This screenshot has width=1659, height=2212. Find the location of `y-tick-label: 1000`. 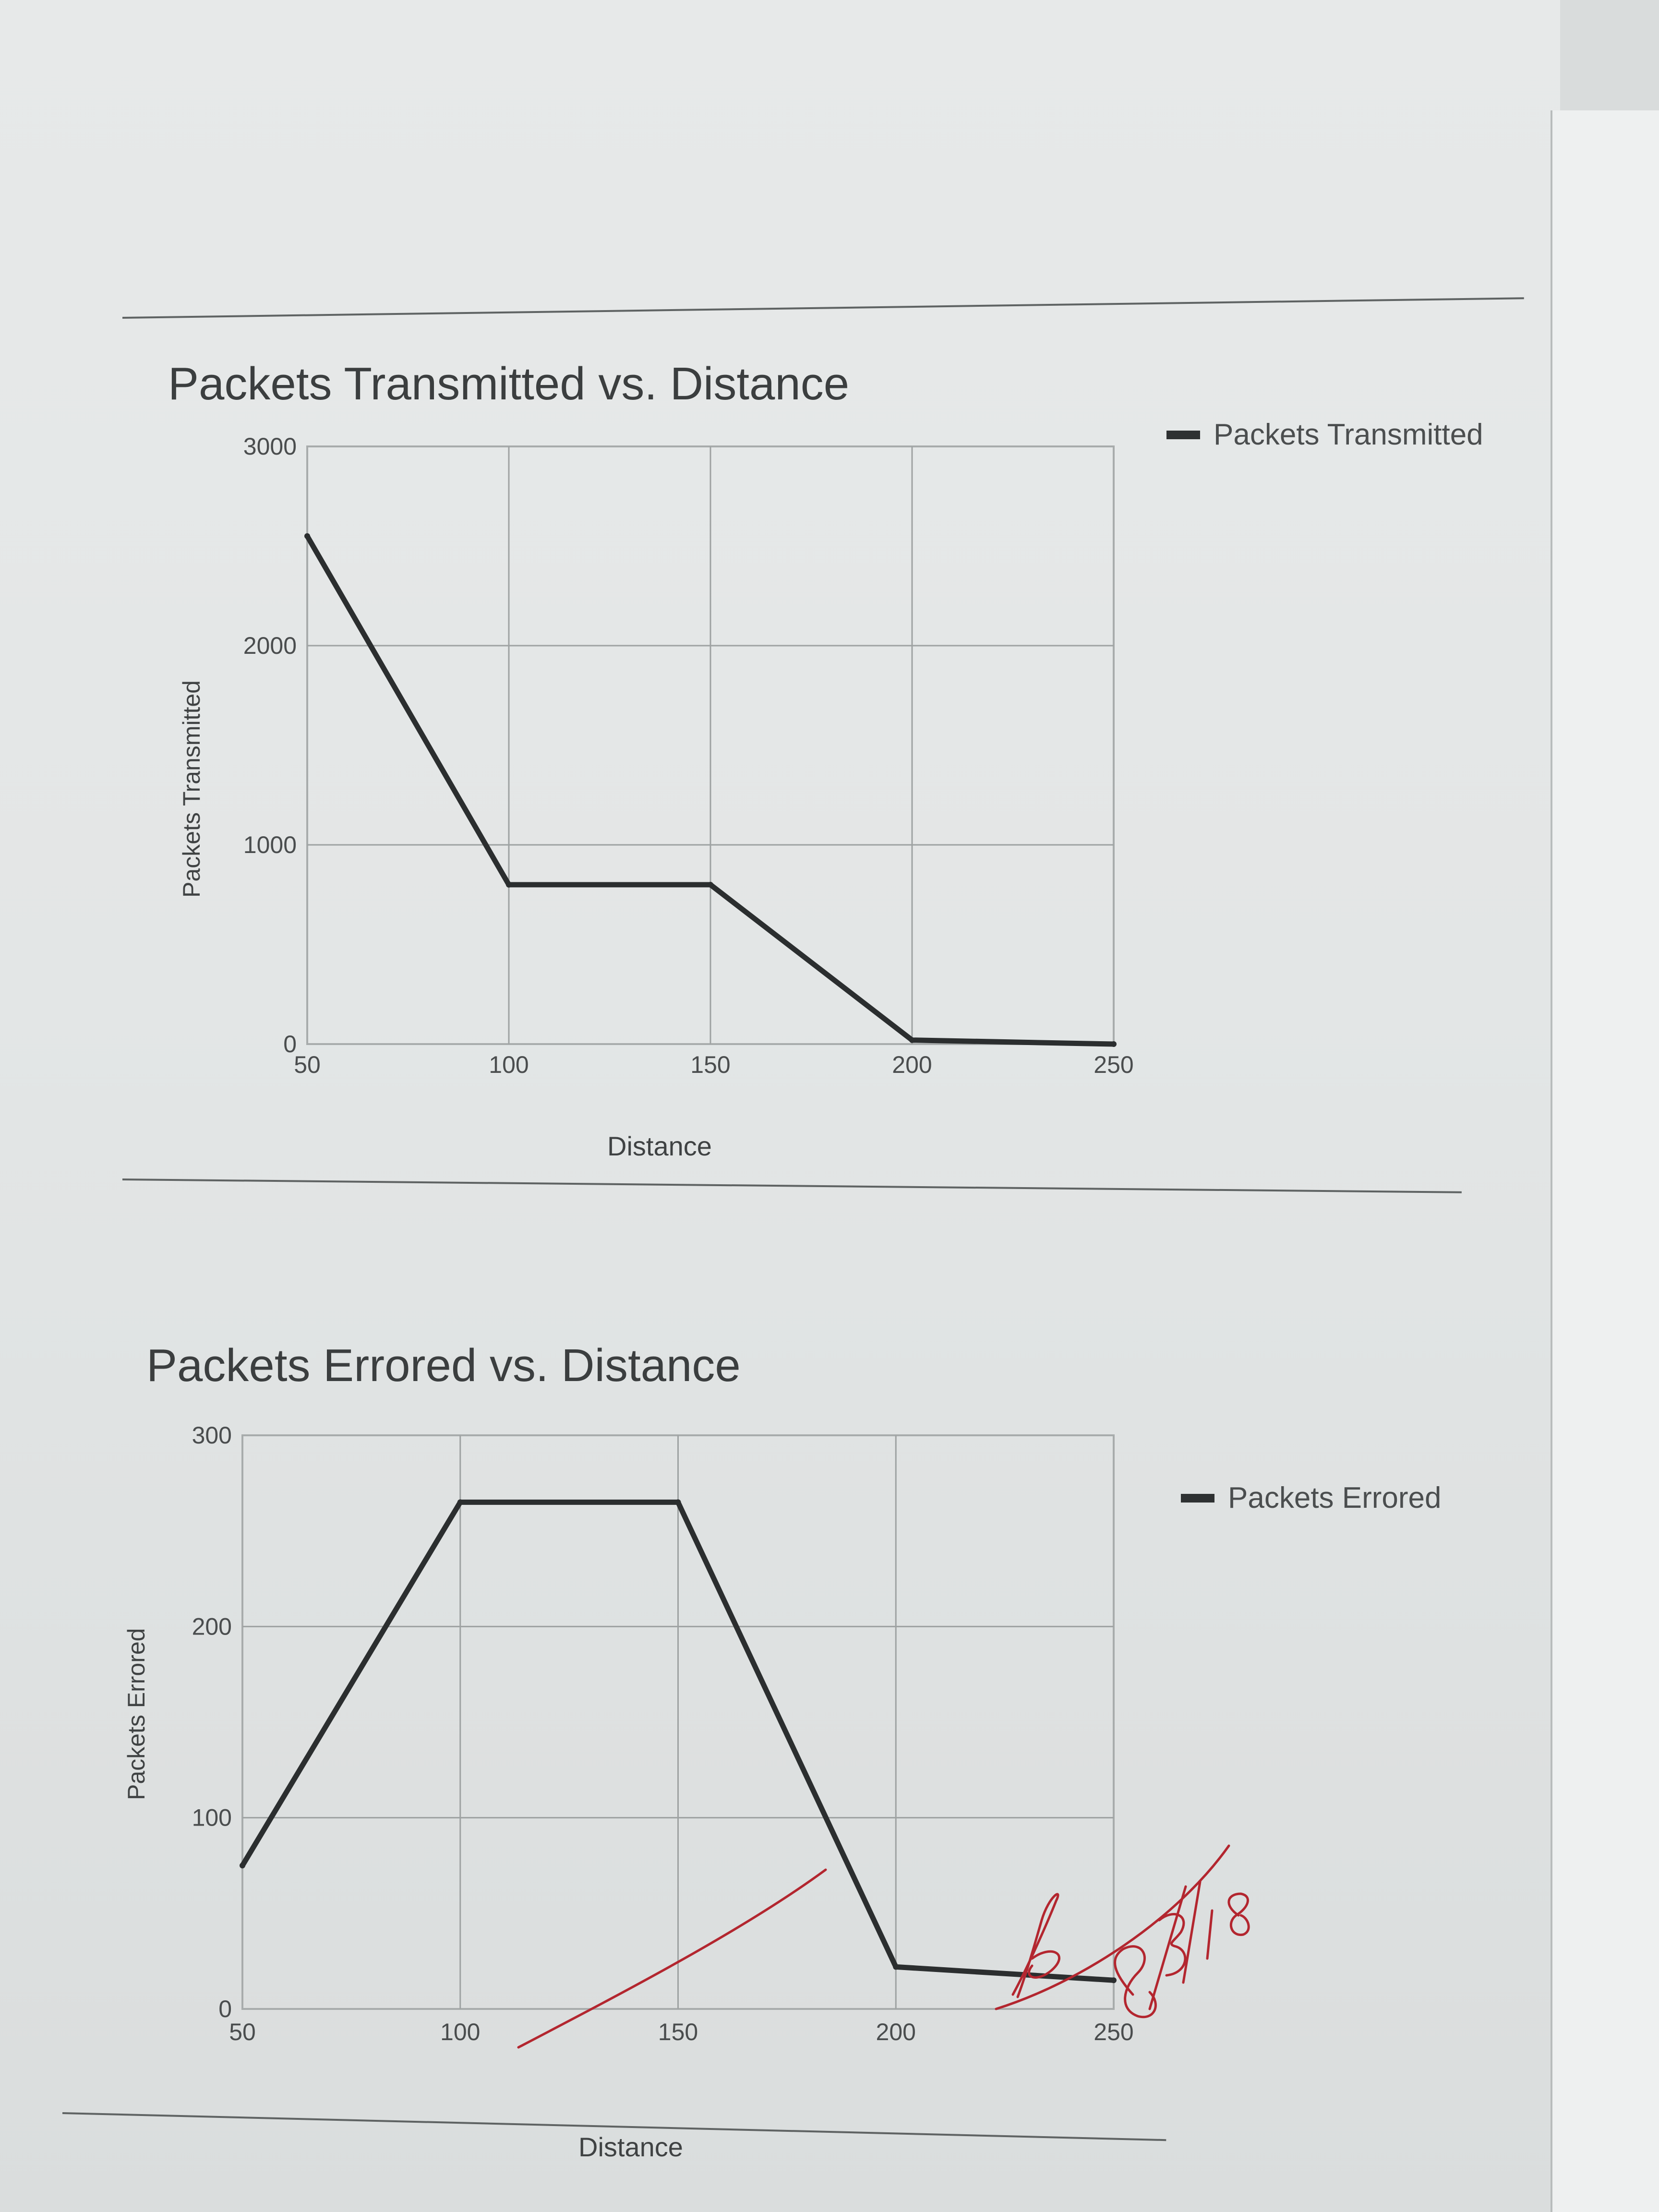

y-tick-label: 1000 is located at coordinates (270, 844).